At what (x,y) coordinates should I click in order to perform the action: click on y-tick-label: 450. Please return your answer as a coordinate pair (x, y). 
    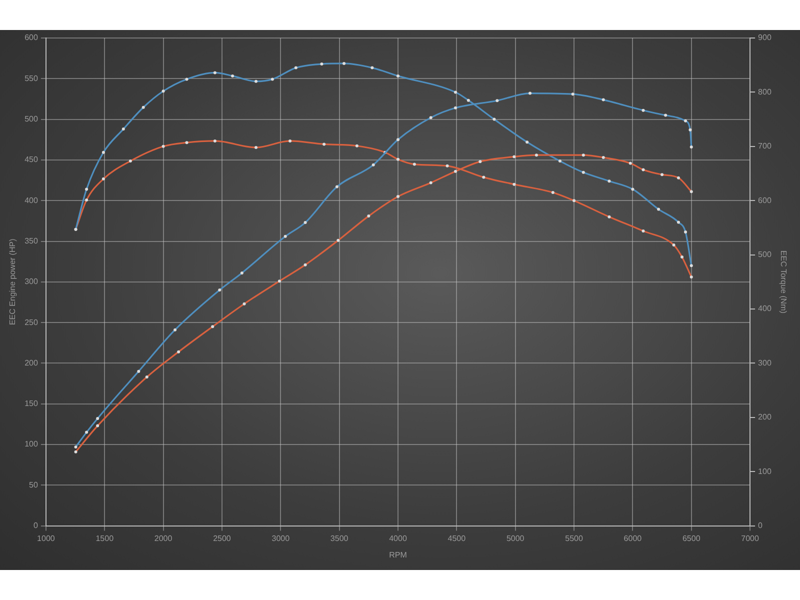
    Looking at the image, I should click on (31, 159).